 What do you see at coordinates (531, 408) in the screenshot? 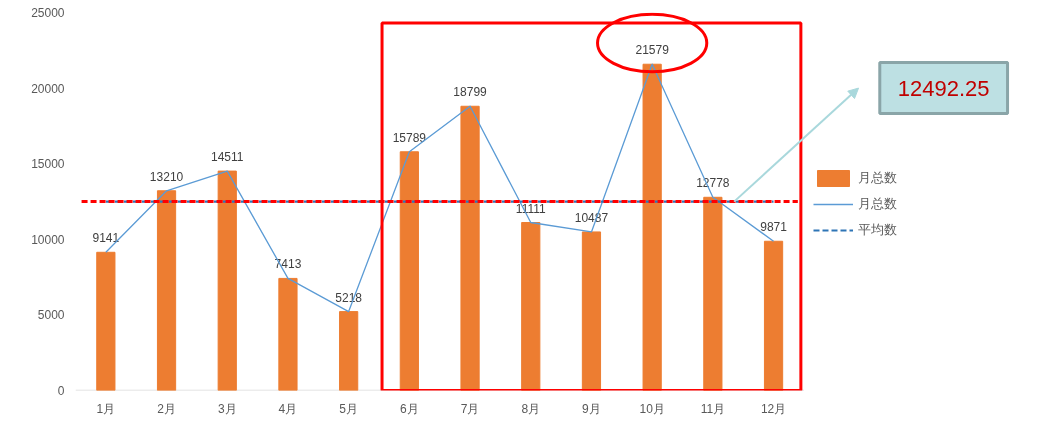
I see `x-tick-label: 8月` at bounding box center [531, 408].